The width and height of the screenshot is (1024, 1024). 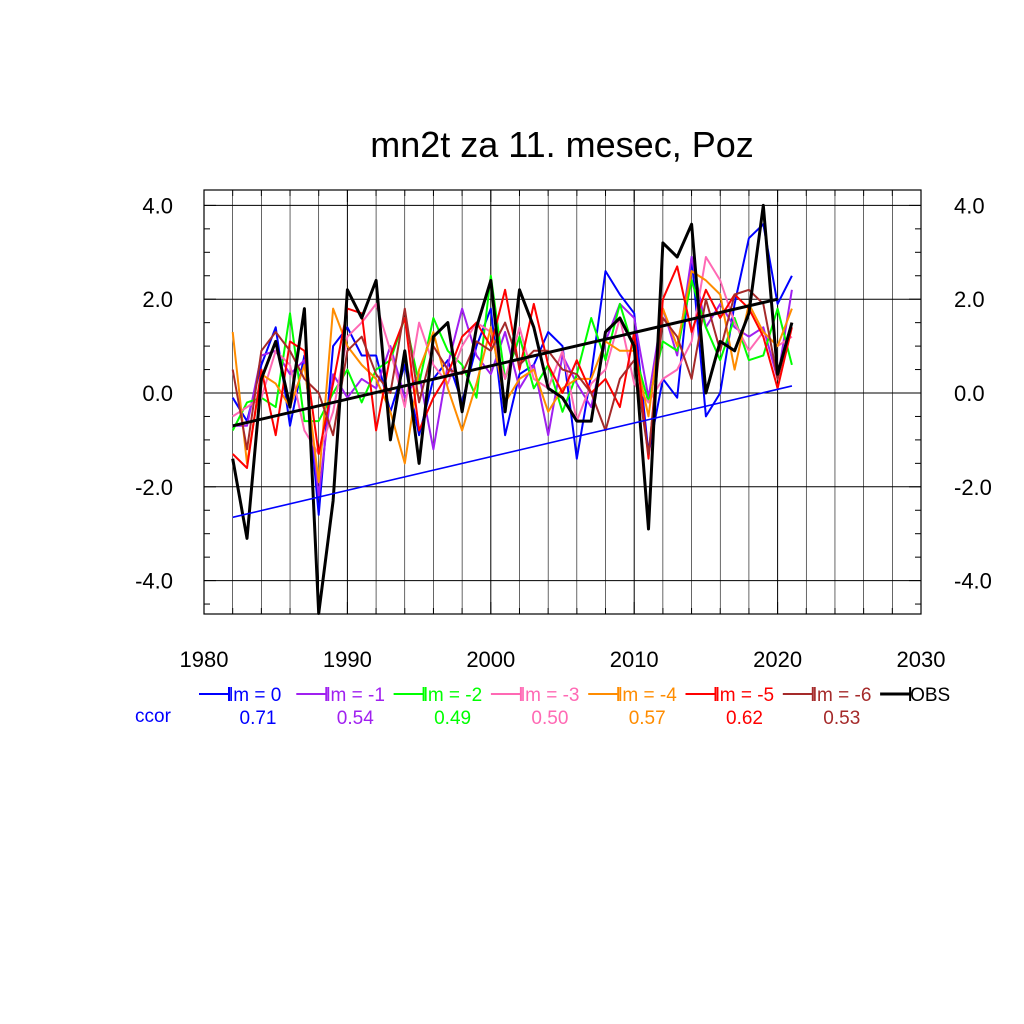 What do you see at coordinates (930, 695) in the screenshot?
I see `legend-label: OBS` at bounding box center [930, 695].